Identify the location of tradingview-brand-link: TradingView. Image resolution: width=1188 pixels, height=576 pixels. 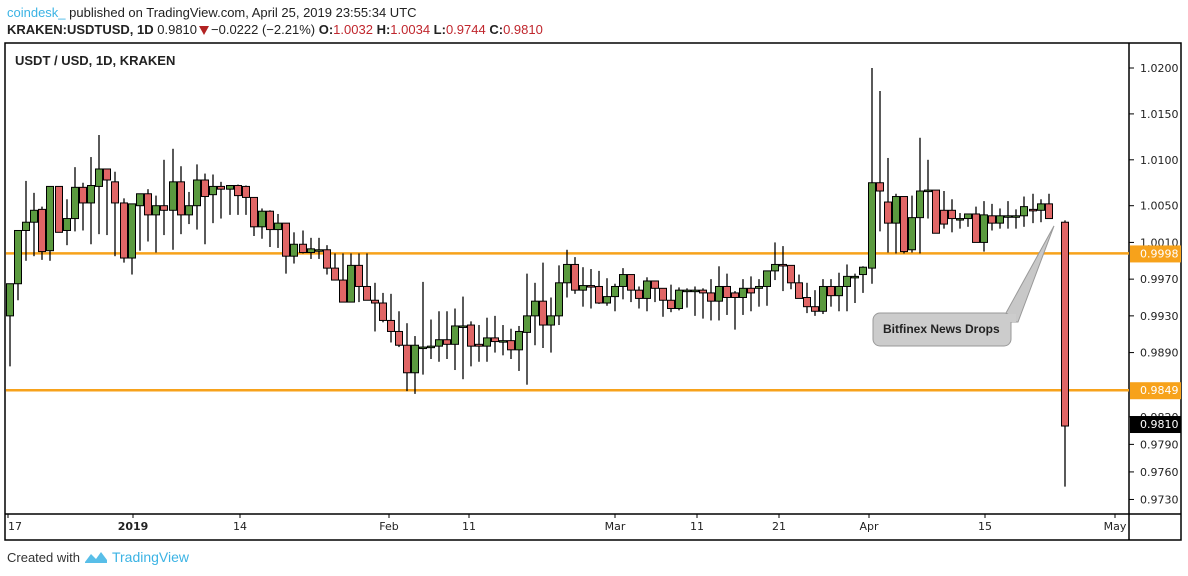
(150, 557).